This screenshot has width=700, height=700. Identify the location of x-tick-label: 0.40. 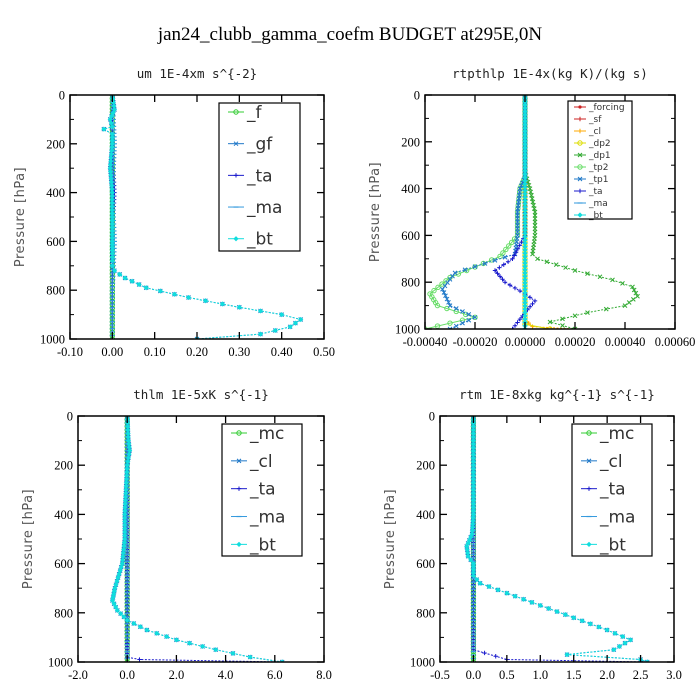
(282, 352).